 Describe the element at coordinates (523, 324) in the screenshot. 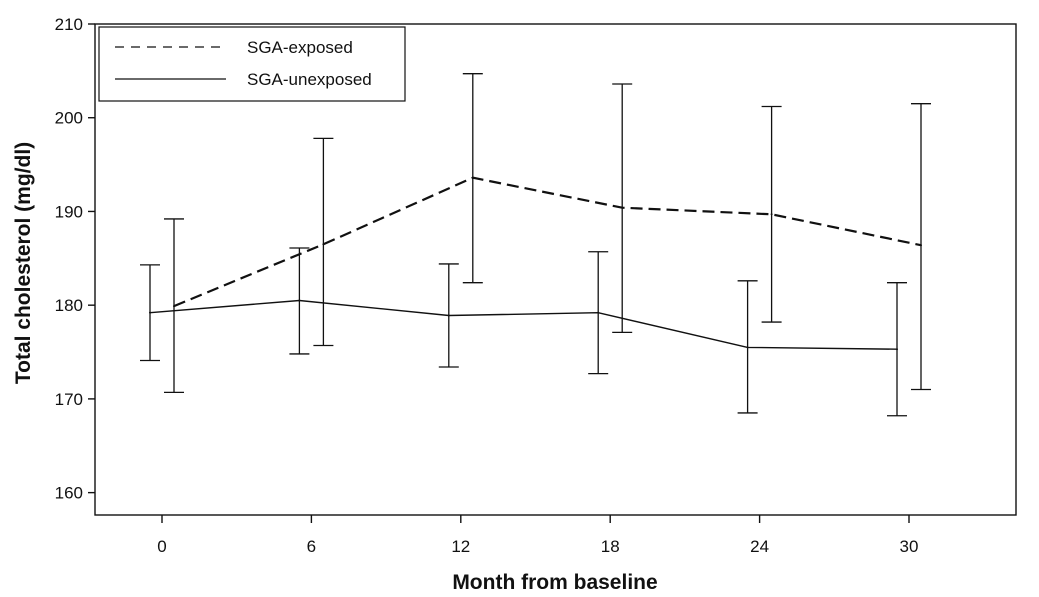

I see `series-line` at that location.